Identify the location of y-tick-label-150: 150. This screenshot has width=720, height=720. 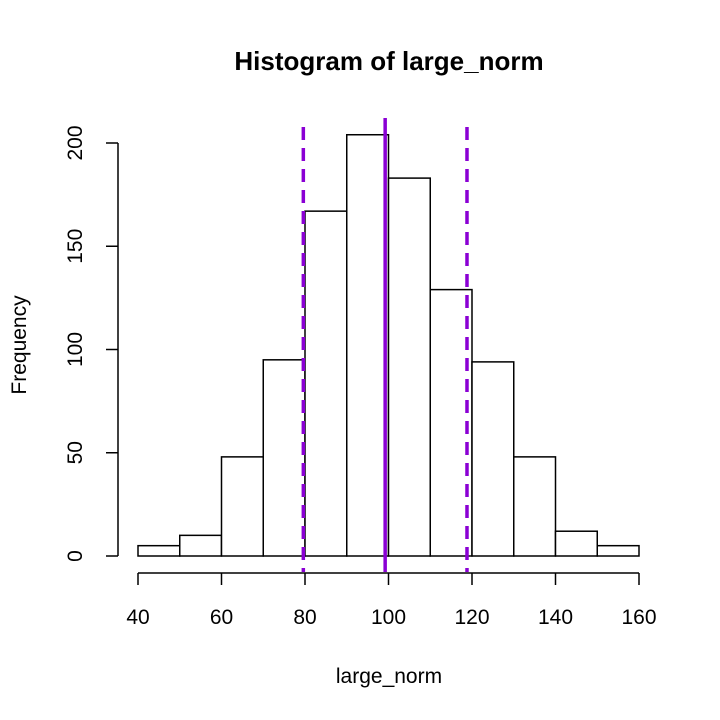
(75, 246).